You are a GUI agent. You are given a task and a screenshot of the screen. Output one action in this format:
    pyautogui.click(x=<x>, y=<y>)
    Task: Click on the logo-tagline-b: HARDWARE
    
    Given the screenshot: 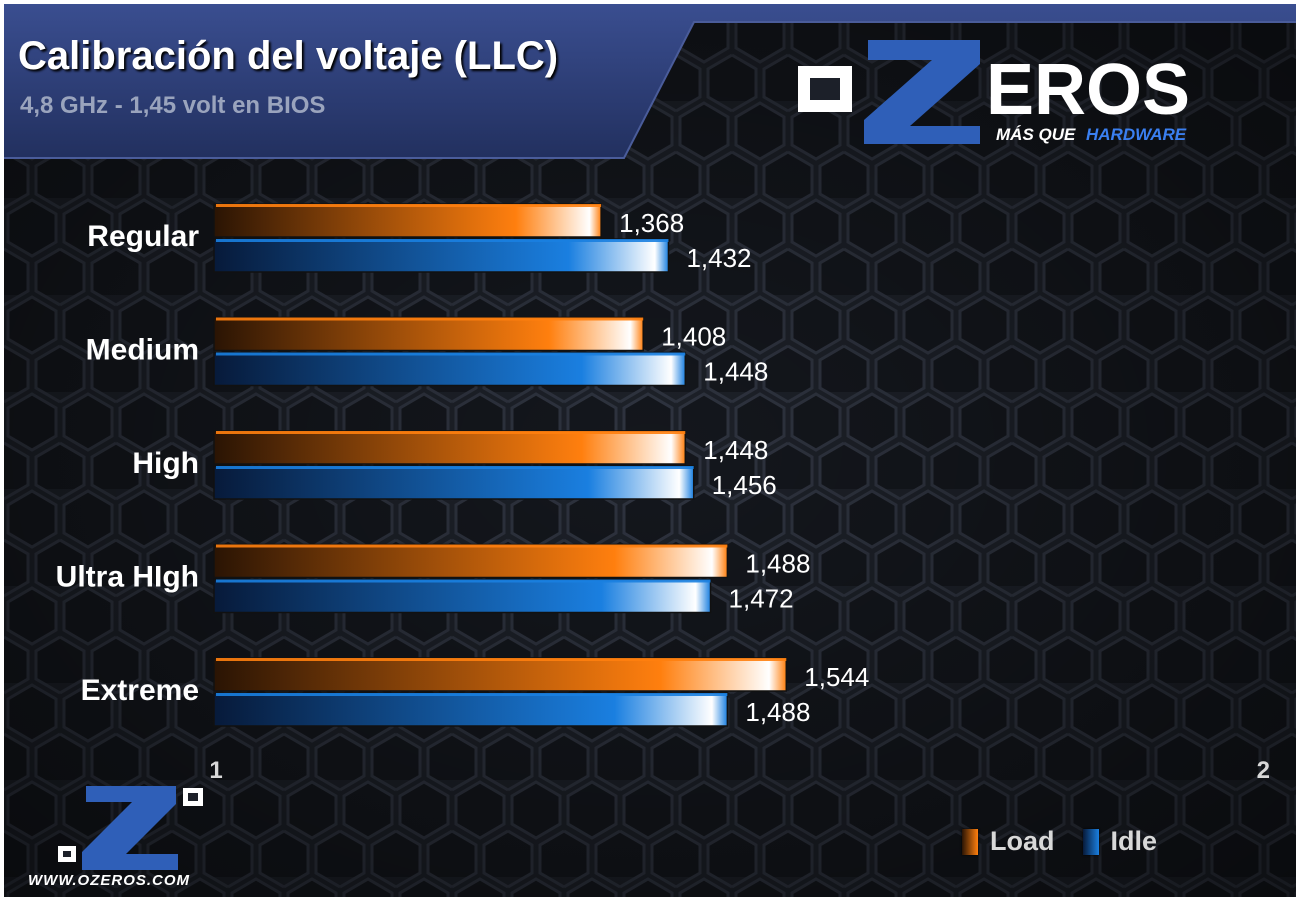 What is the action you would take?
    pyautogui.click(x=1136, y=134)
    